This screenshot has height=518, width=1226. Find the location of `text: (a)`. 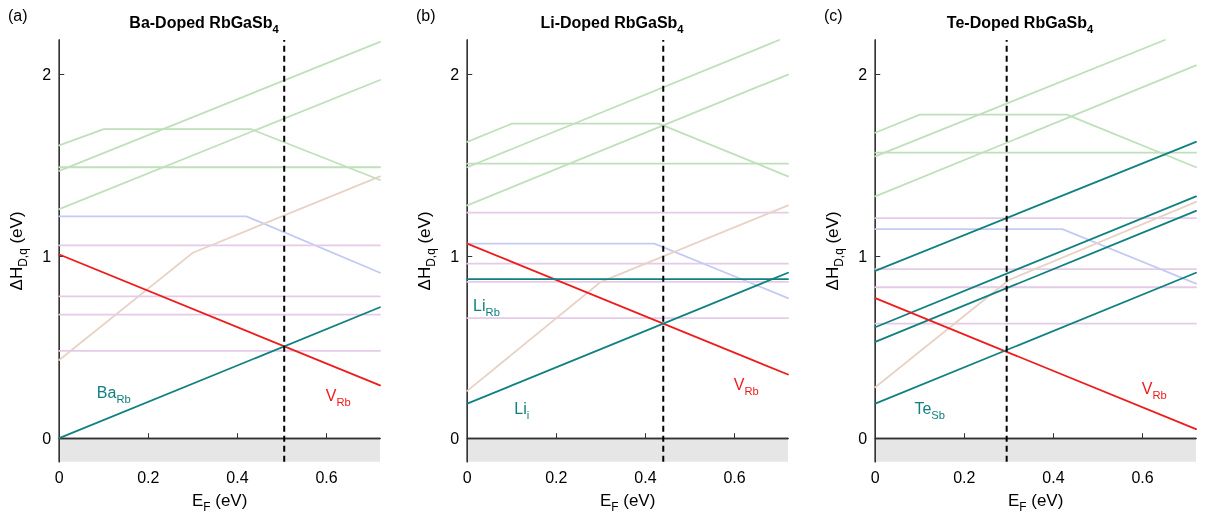

text: (a) is located at coordinates (18, 16).